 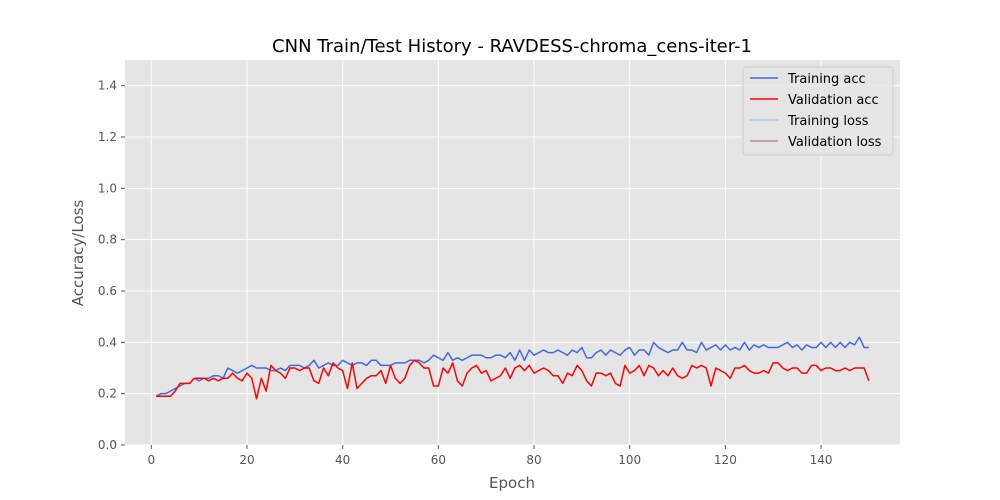 What do you see at coordinates (513, 379) in the screenshot?
I see `series-line-validation-acc` at bounding box center [513, 379].